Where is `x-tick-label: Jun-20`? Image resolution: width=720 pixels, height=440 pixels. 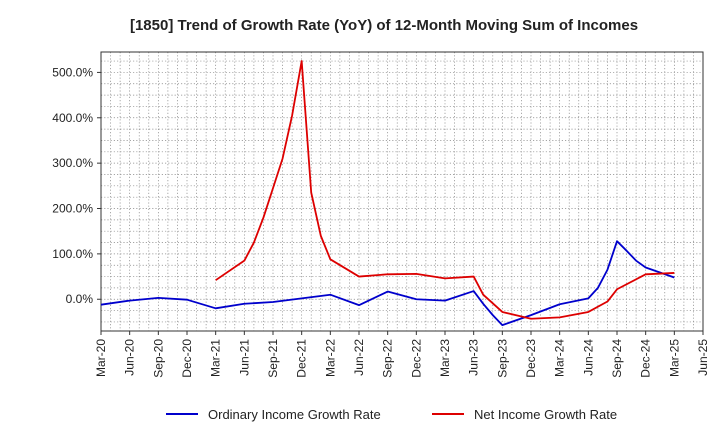 x-tick-label: Jun-20 is located at coordinates (130, 357).